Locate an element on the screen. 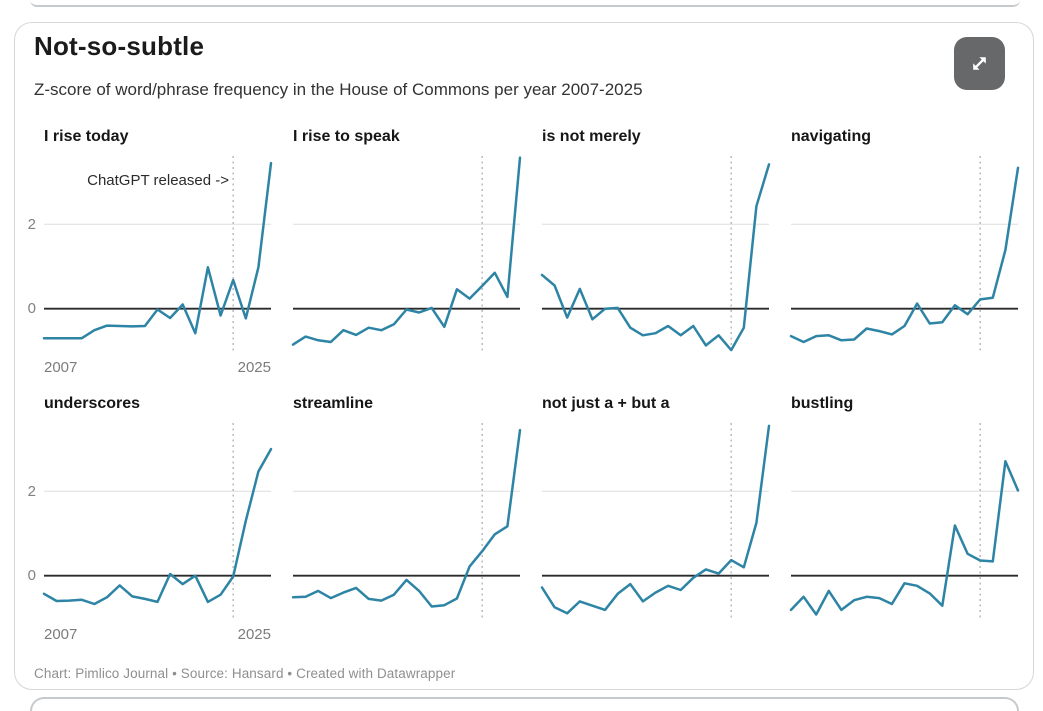 This screenshot has width=1043, height=711. expand-button is located at coordinates (979, 63).